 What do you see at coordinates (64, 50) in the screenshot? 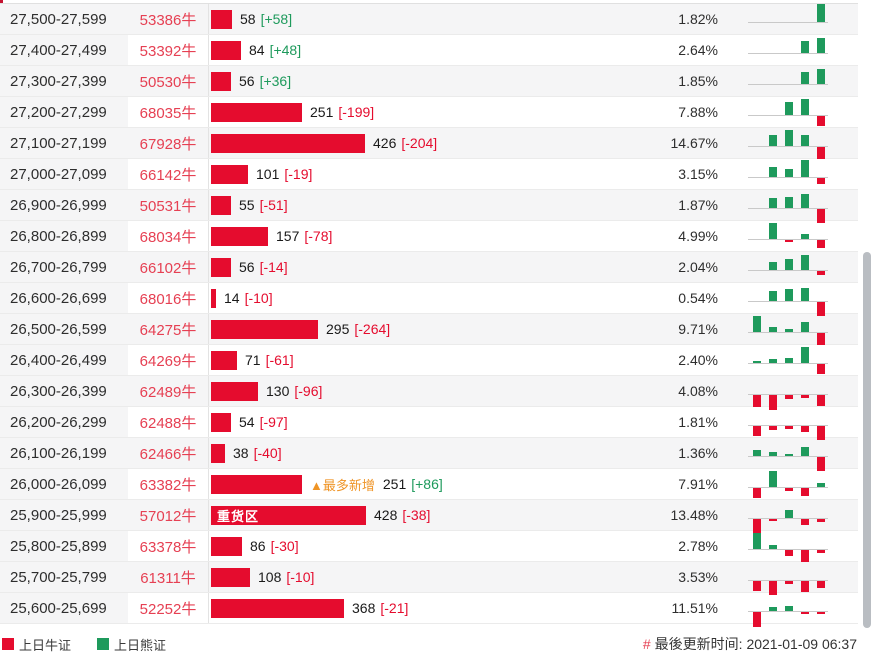
I see `price-range-label: 27,400-27,499` at bounding box center [64, 50].